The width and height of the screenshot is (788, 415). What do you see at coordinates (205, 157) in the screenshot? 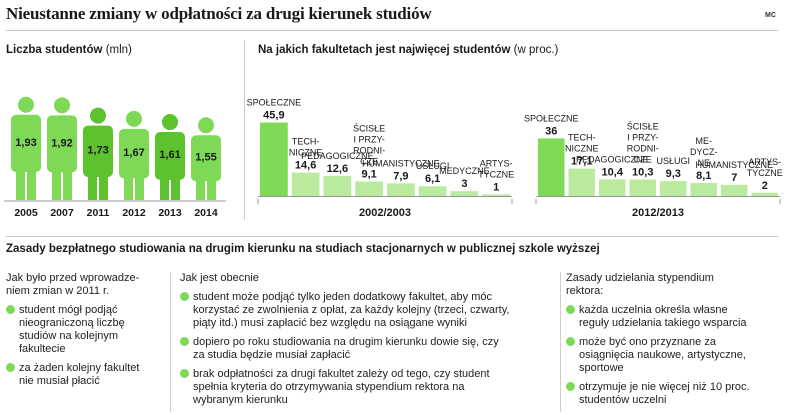
I see `value-label: 1,55` at bounding box center [205, 157].